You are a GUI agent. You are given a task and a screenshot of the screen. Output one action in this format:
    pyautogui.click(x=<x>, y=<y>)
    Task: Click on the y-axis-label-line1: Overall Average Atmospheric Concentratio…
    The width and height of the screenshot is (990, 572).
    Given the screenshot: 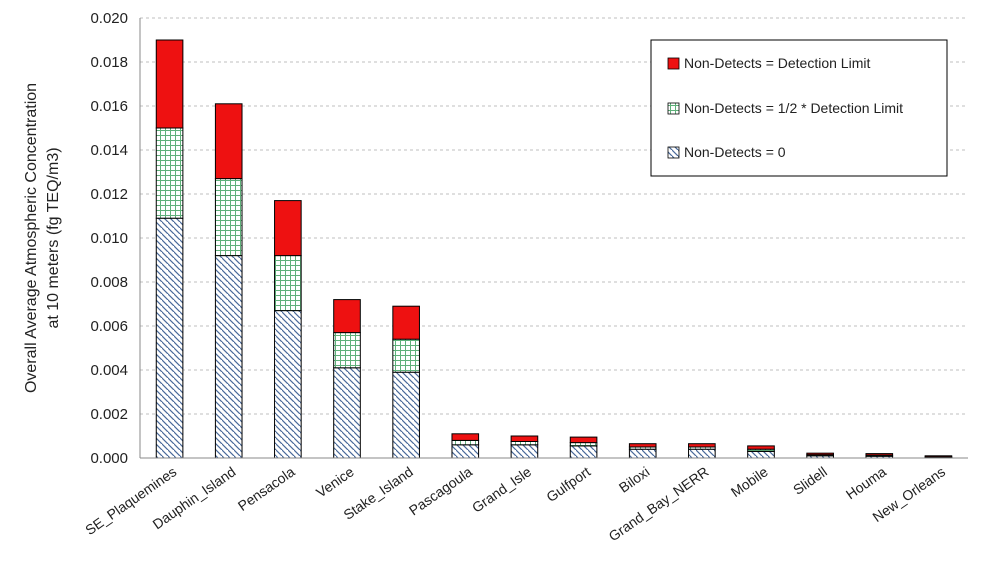 What is the action you would take?
    pyautogui.click(x=31, y=238)
    